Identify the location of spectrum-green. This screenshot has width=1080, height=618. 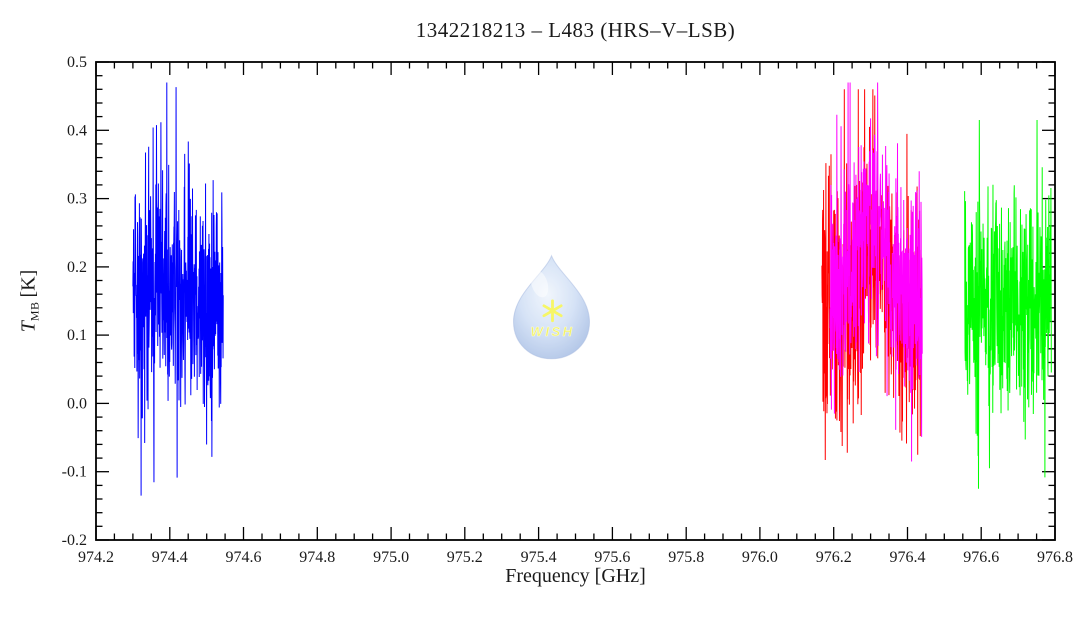
(1008, 304).